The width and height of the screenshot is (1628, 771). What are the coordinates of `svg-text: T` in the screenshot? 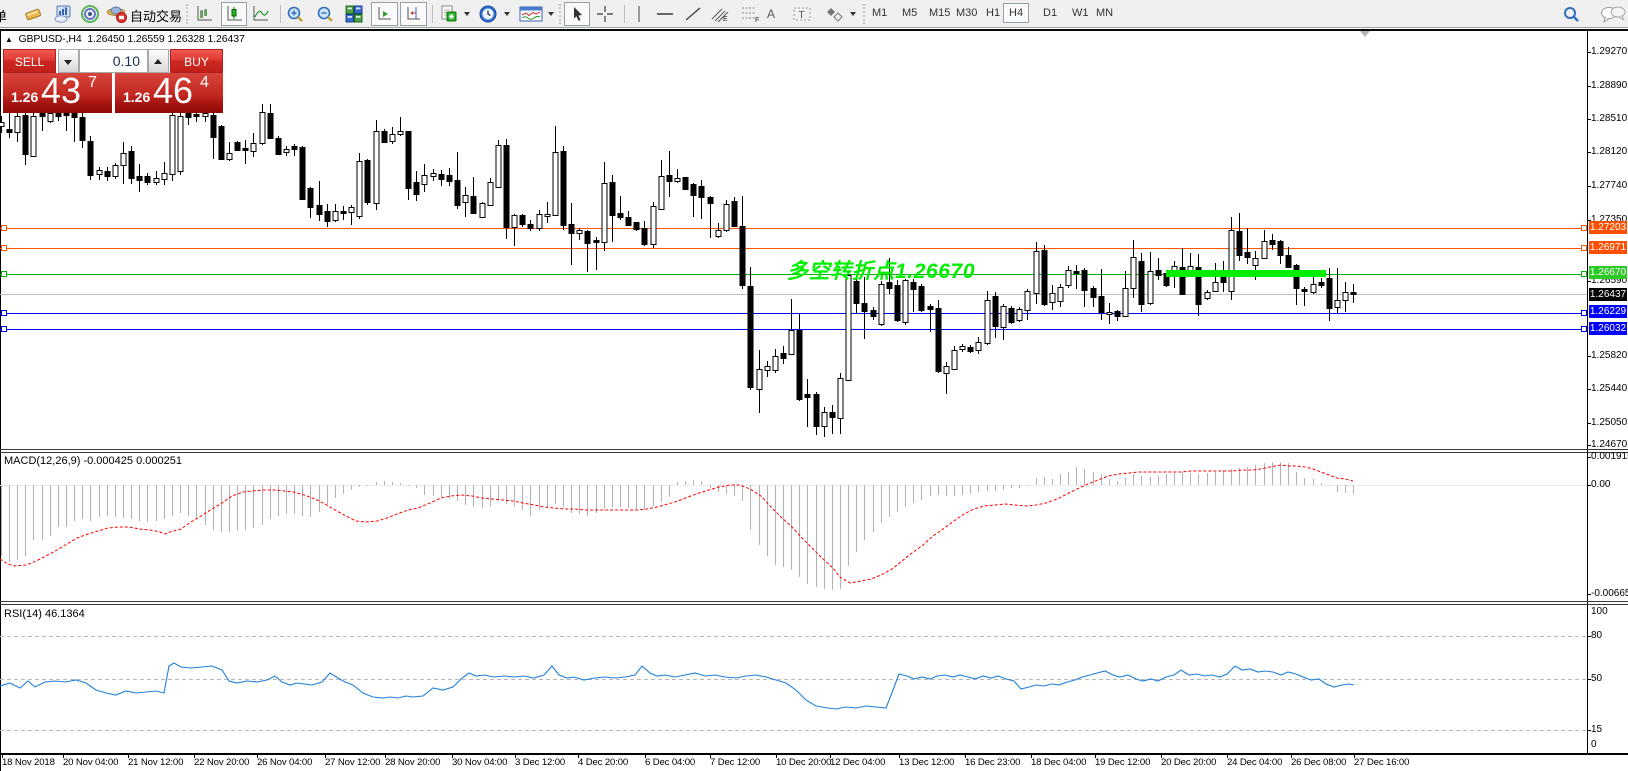 It's located at (802, 15).